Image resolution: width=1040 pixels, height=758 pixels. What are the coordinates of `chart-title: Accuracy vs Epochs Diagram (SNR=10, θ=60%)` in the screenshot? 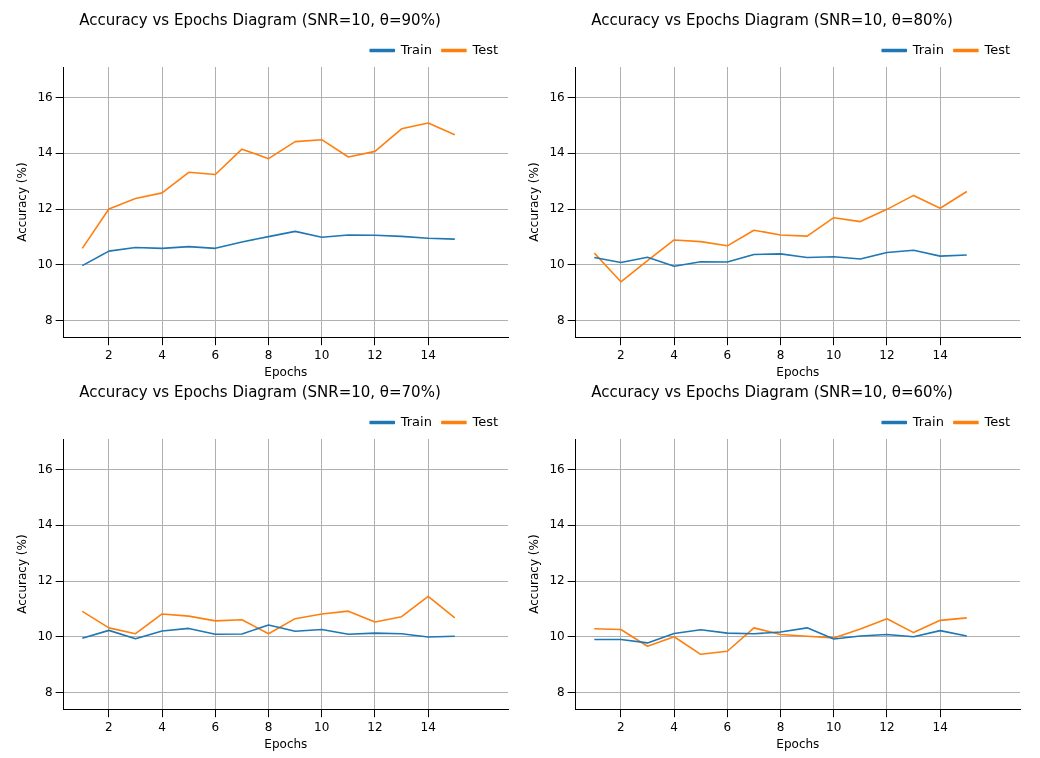 It's located at (772, 391).